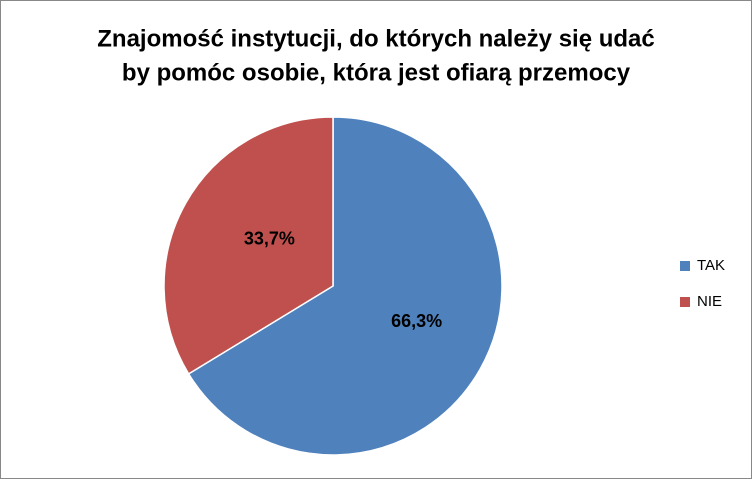 Image resolution: width=752 pixels, height=479 pixels. Describe the element at coordinates (416, 321) in the screenshot. I see `data-label: 66,3%` at that location.